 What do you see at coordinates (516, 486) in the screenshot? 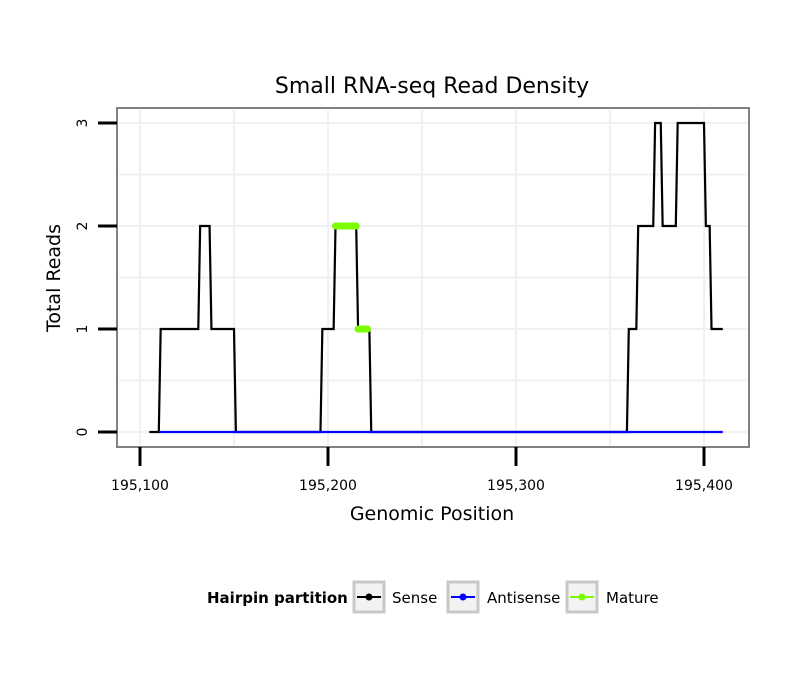
I see `x-tick-label-195300: 195,300` at bounding box center [516, 486].